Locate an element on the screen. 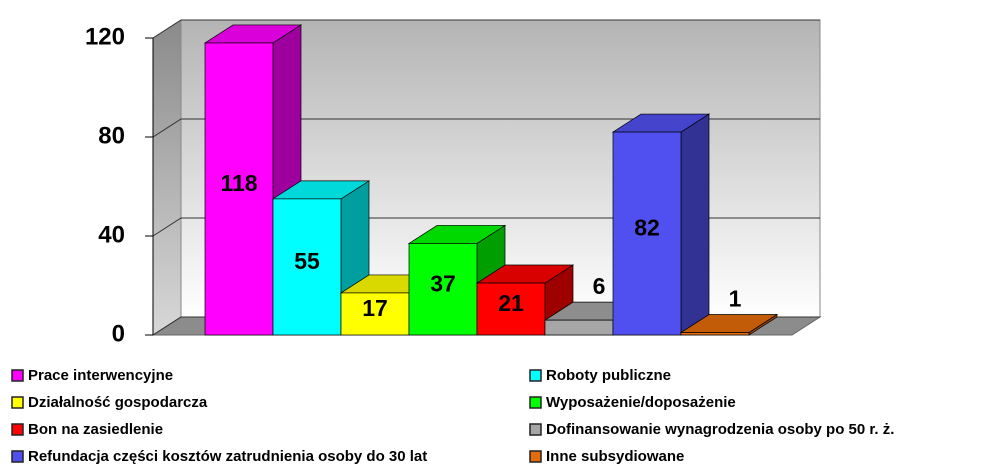 Image resolution: width=983 pixels, height=469 pixels. data-label: 6 is located at coordinates (599, 286).